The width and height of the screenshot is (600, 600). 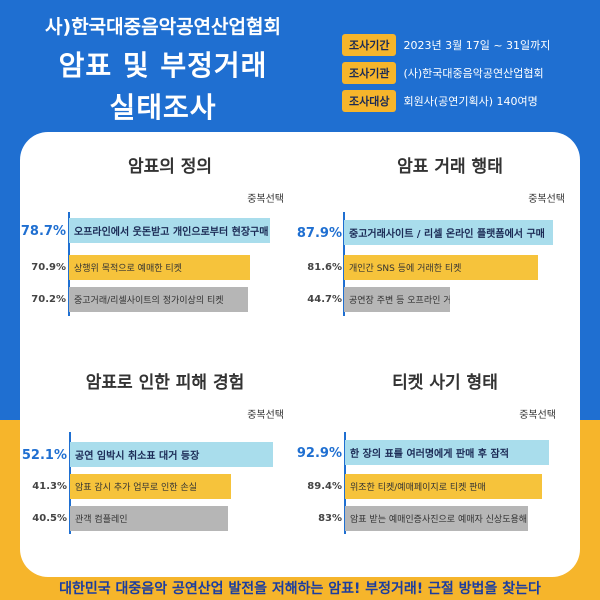 What do you see at coordinates (163, 65) in the screenshot?
I see `main-title-line1: 암표 및 부정거래` at bounding box center [163, 65].